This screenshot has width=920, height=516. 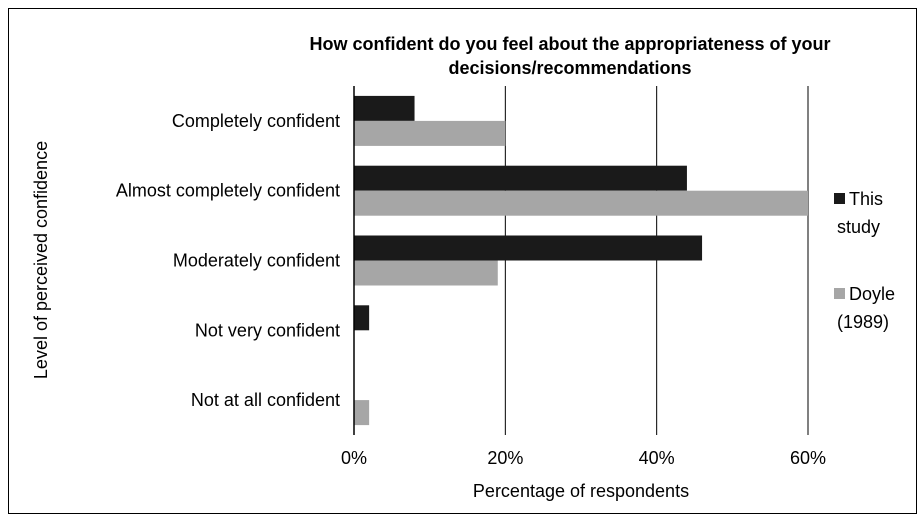 What do you see at coordinates (362, 318) in the screenshot?
I see `bar-s0-c3` at bounding box center [362, 318].